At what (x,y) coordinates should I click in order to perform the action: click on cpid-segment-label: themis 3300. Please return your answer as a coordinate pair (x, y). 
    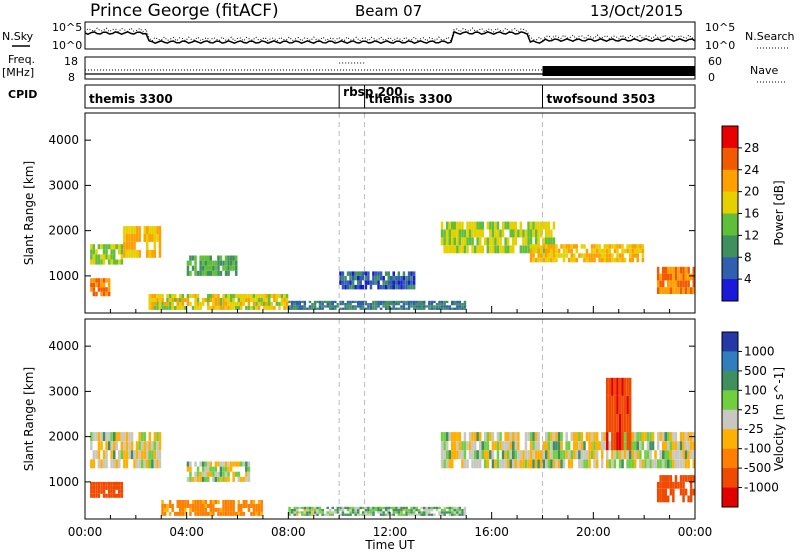
    Looking at the image, I should click on (411, 99).